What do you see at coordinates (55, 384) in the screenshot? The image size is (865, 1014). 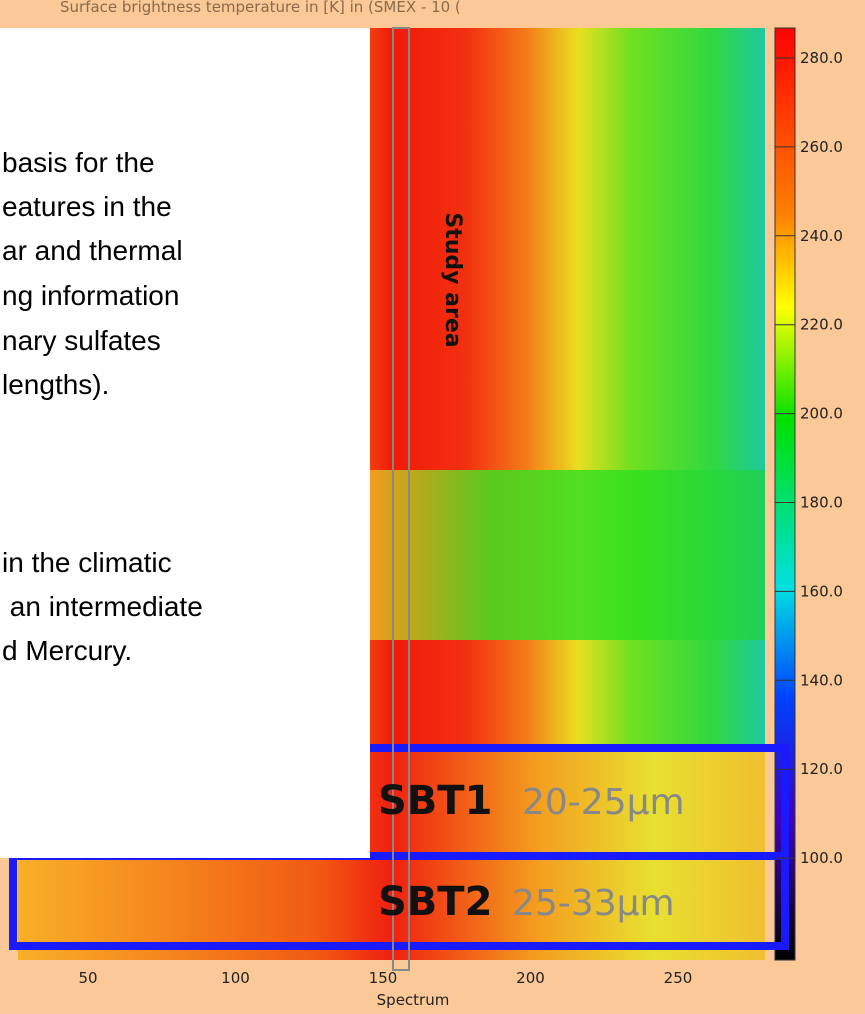 I see `text-line: lengths).` at bounding box center [55, 384].